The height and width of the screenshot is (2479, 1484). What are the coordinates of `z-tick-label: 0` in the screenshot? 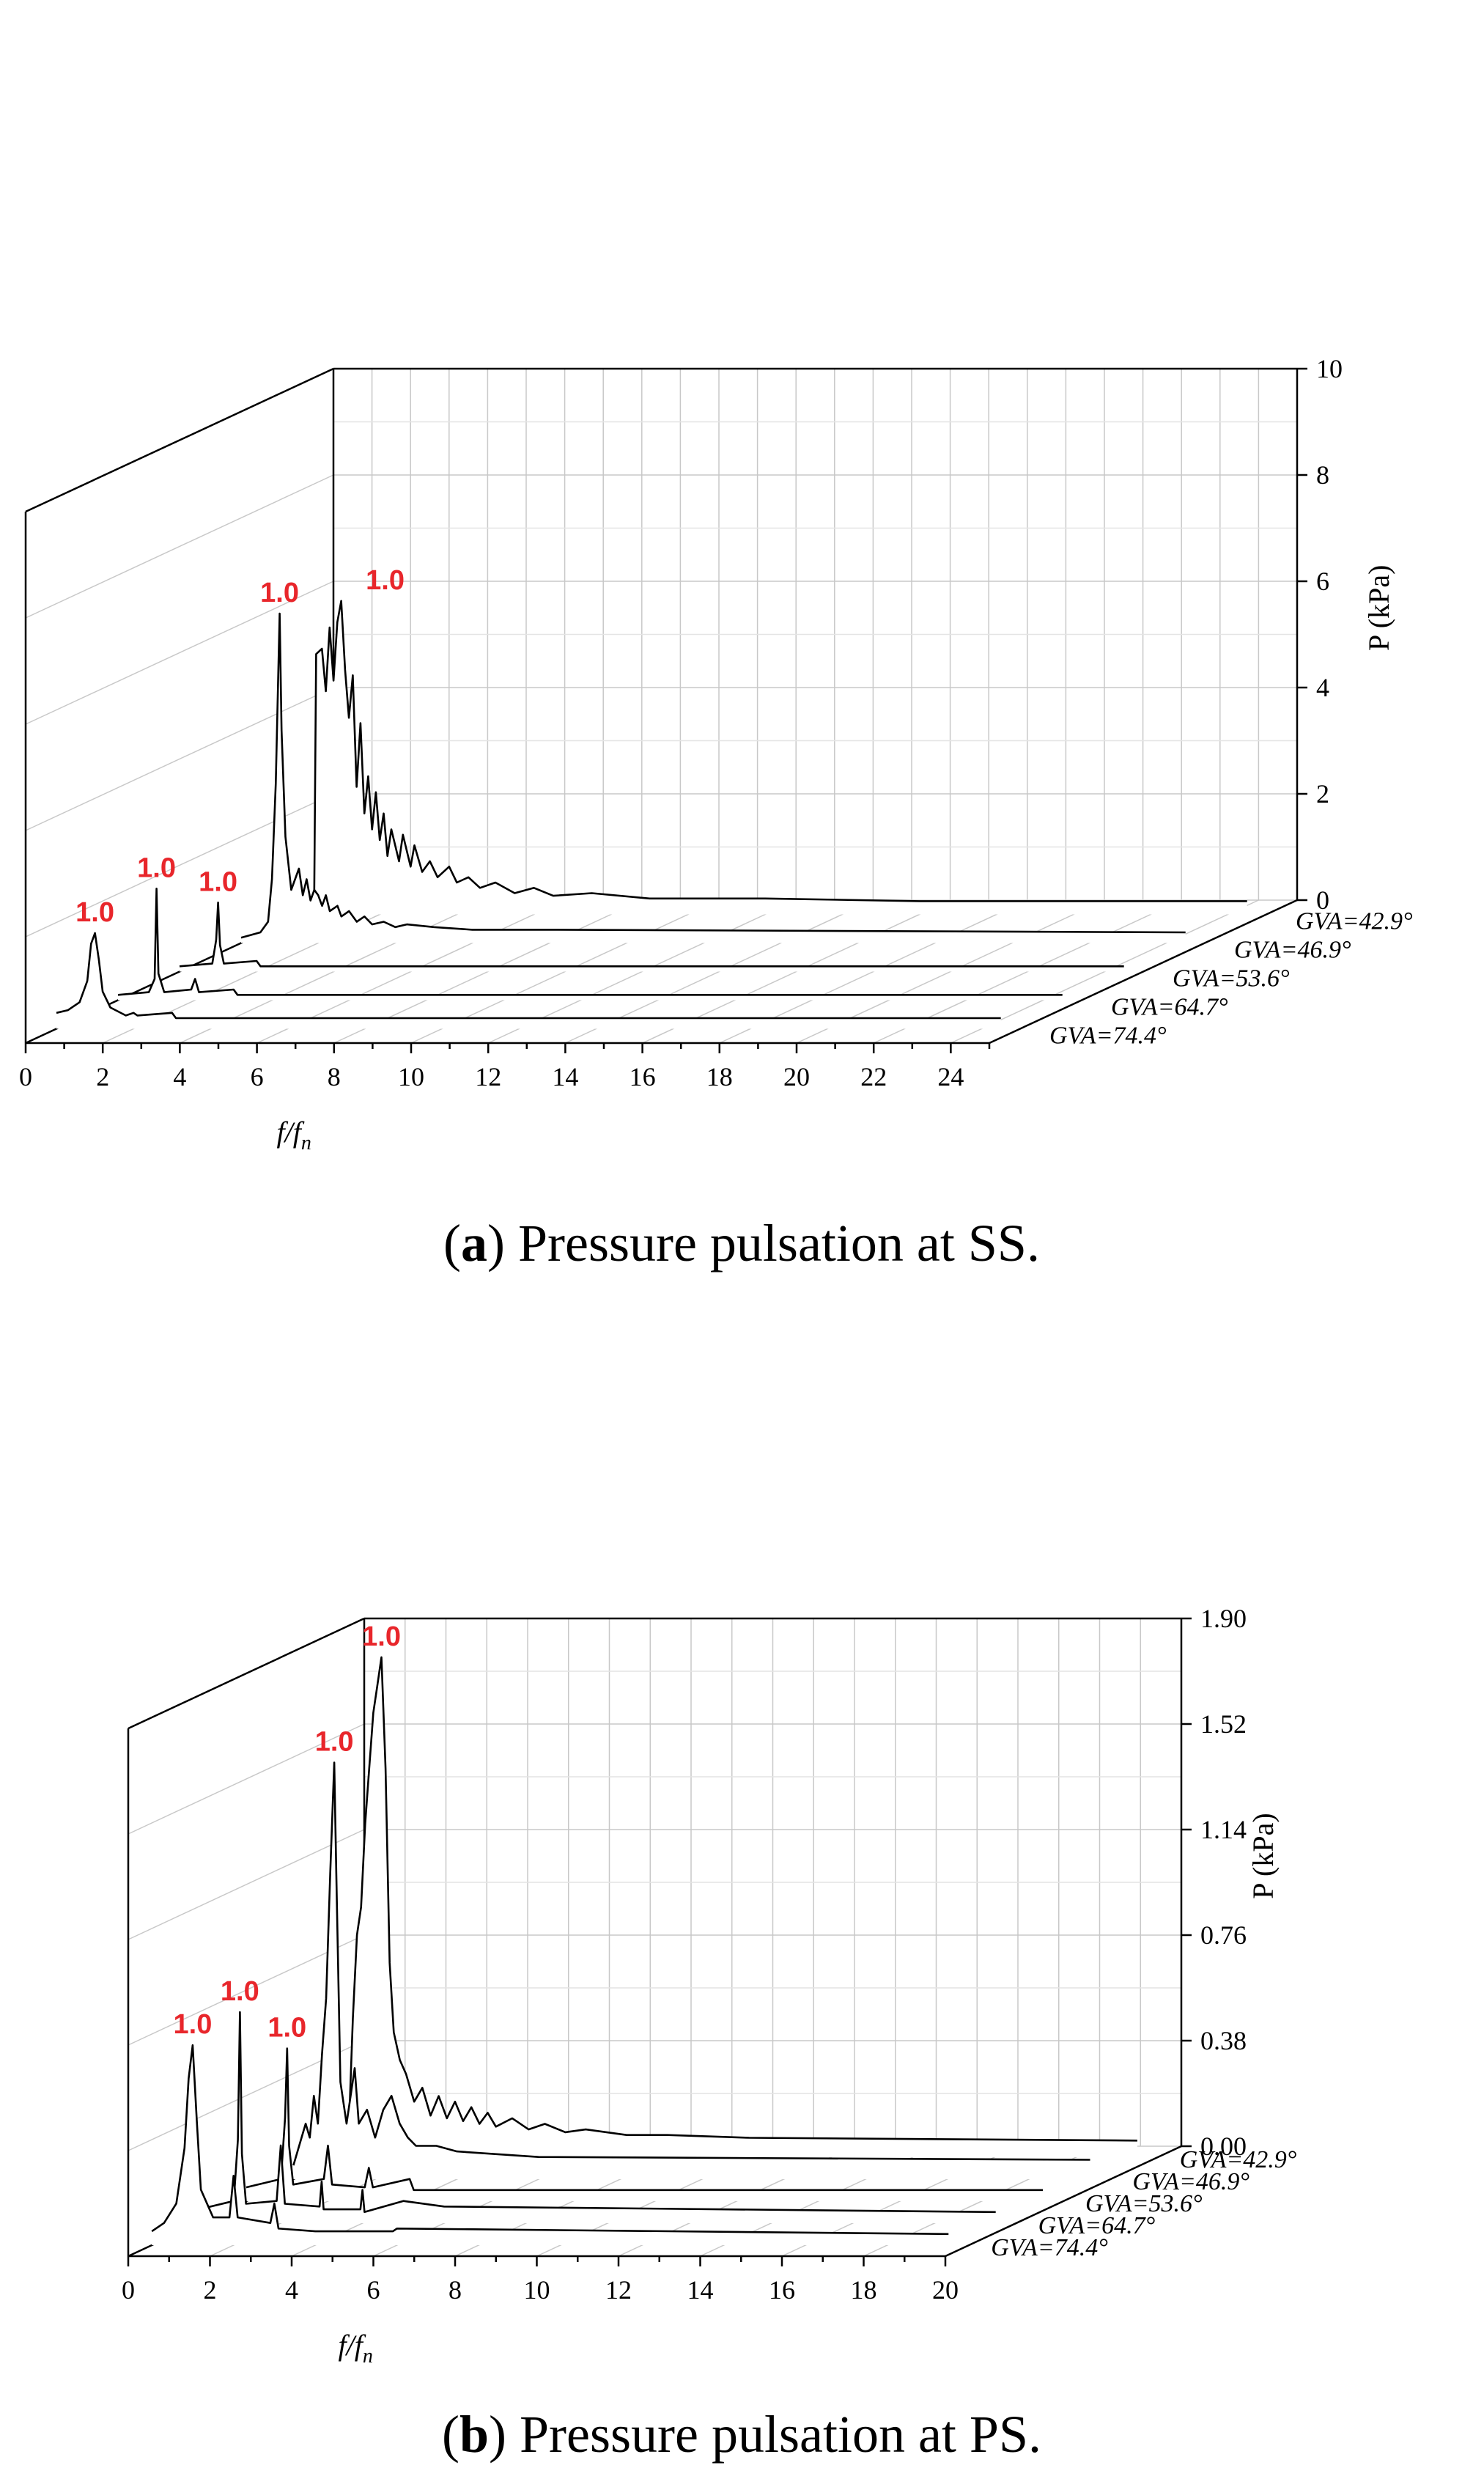 It's located at (1323, 900).